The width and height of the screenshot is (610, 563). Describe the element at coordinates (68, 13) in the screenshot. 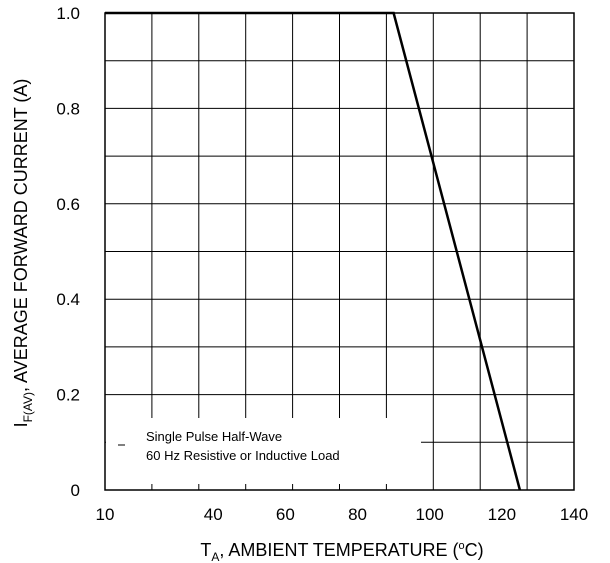

I see `y-tick-label: 1.0` at that location.